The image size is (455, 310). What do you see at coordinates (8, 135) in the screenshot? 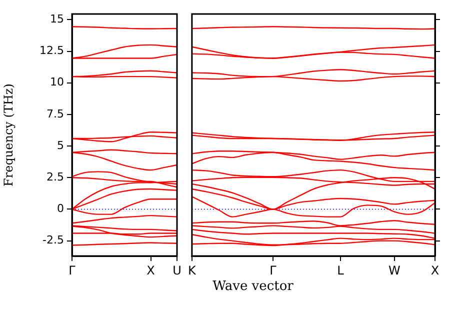
I see `y-axis-title: Frequency (THz)` at bounding box center [8, 135].